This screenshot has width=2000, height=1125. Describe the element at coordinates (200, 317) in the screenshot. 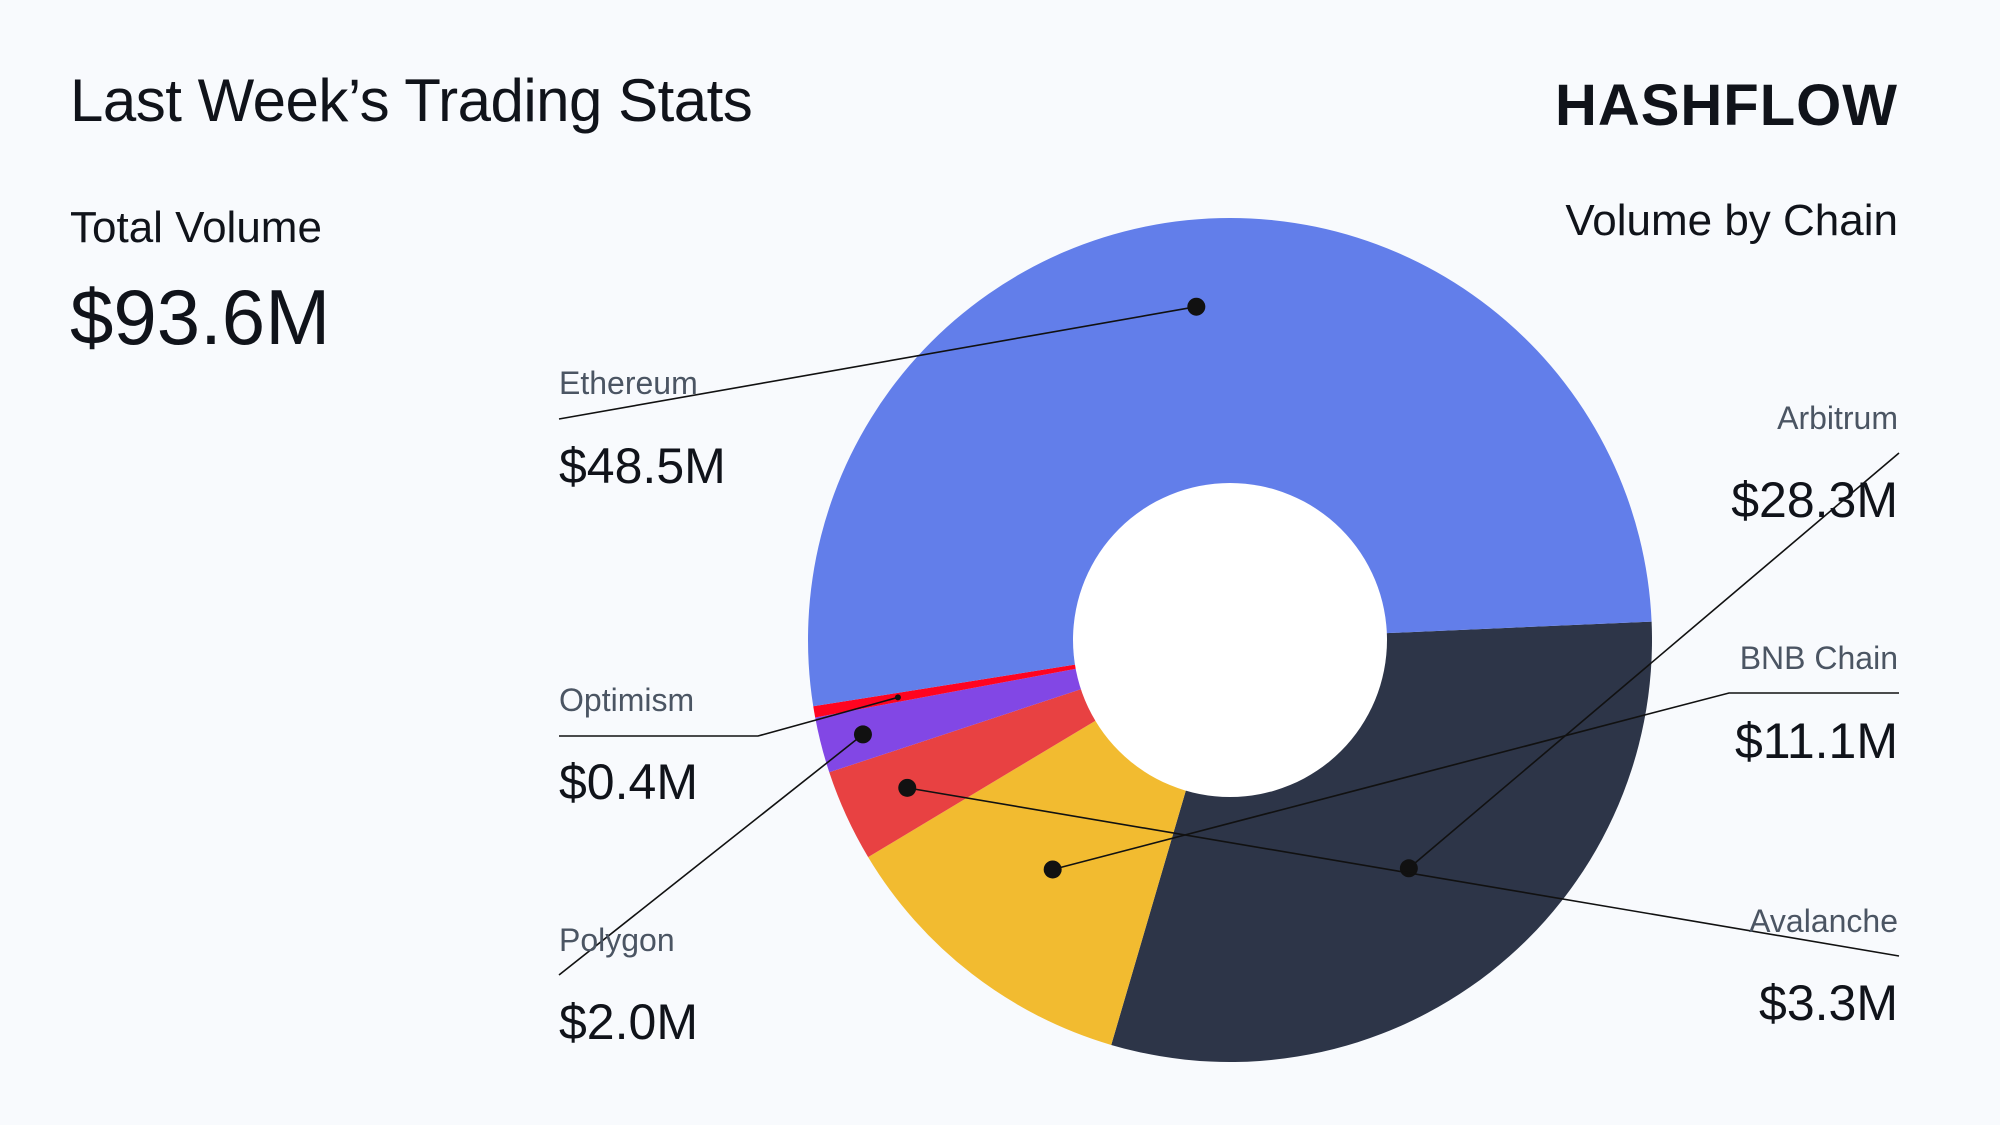

I see `total-volume-value: $93.6M` at that location.